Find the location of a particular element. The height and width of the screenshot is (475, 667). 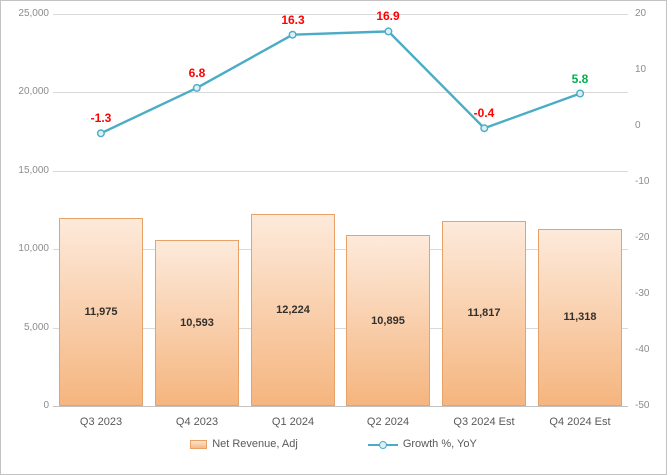

left-axis-tick-label: 0 is located at coordinates (46, 405).